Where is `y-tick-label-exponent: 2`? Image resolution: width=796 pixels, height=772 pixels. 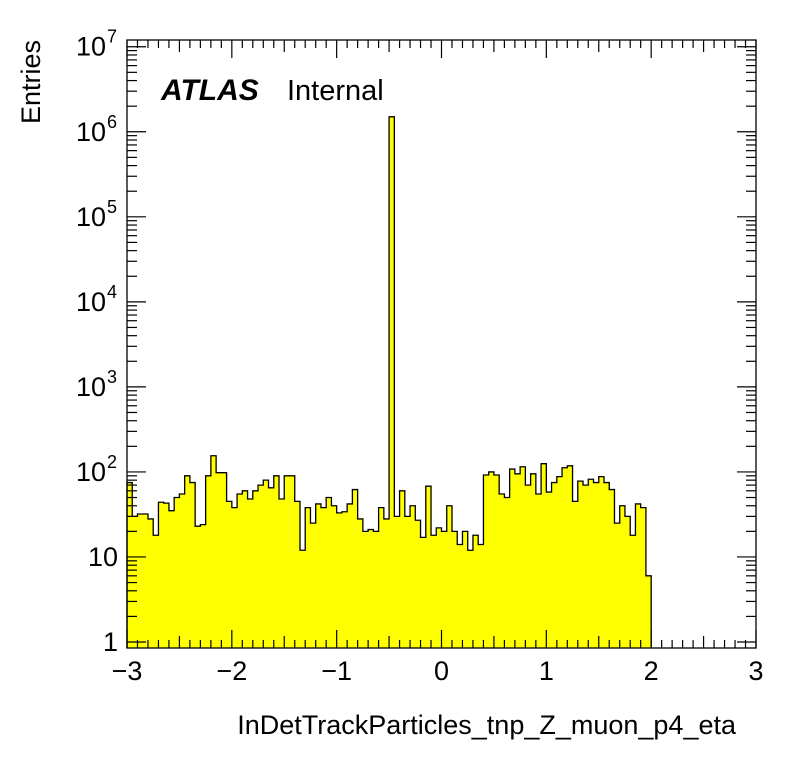
y-tick-label-exponent: 2 is located at coordinates (112, 462).